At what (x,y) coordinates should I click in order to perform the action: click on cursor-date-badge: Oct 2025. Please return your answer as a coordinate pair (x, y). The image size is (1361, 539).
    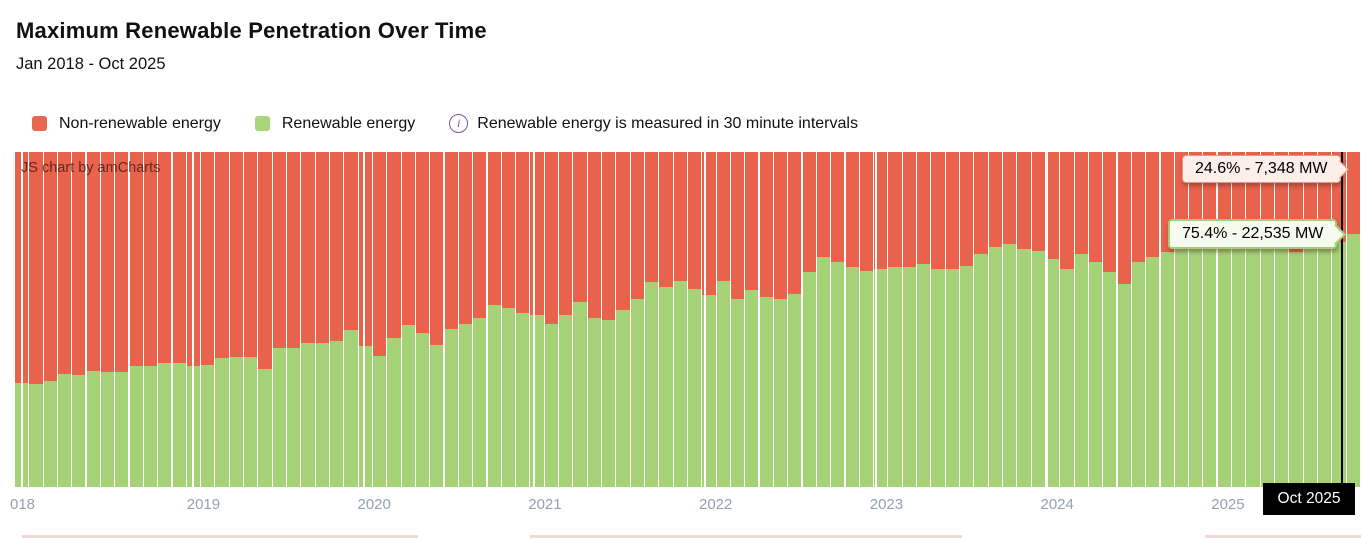
    Looking at the image, I should click on (1309, 499).